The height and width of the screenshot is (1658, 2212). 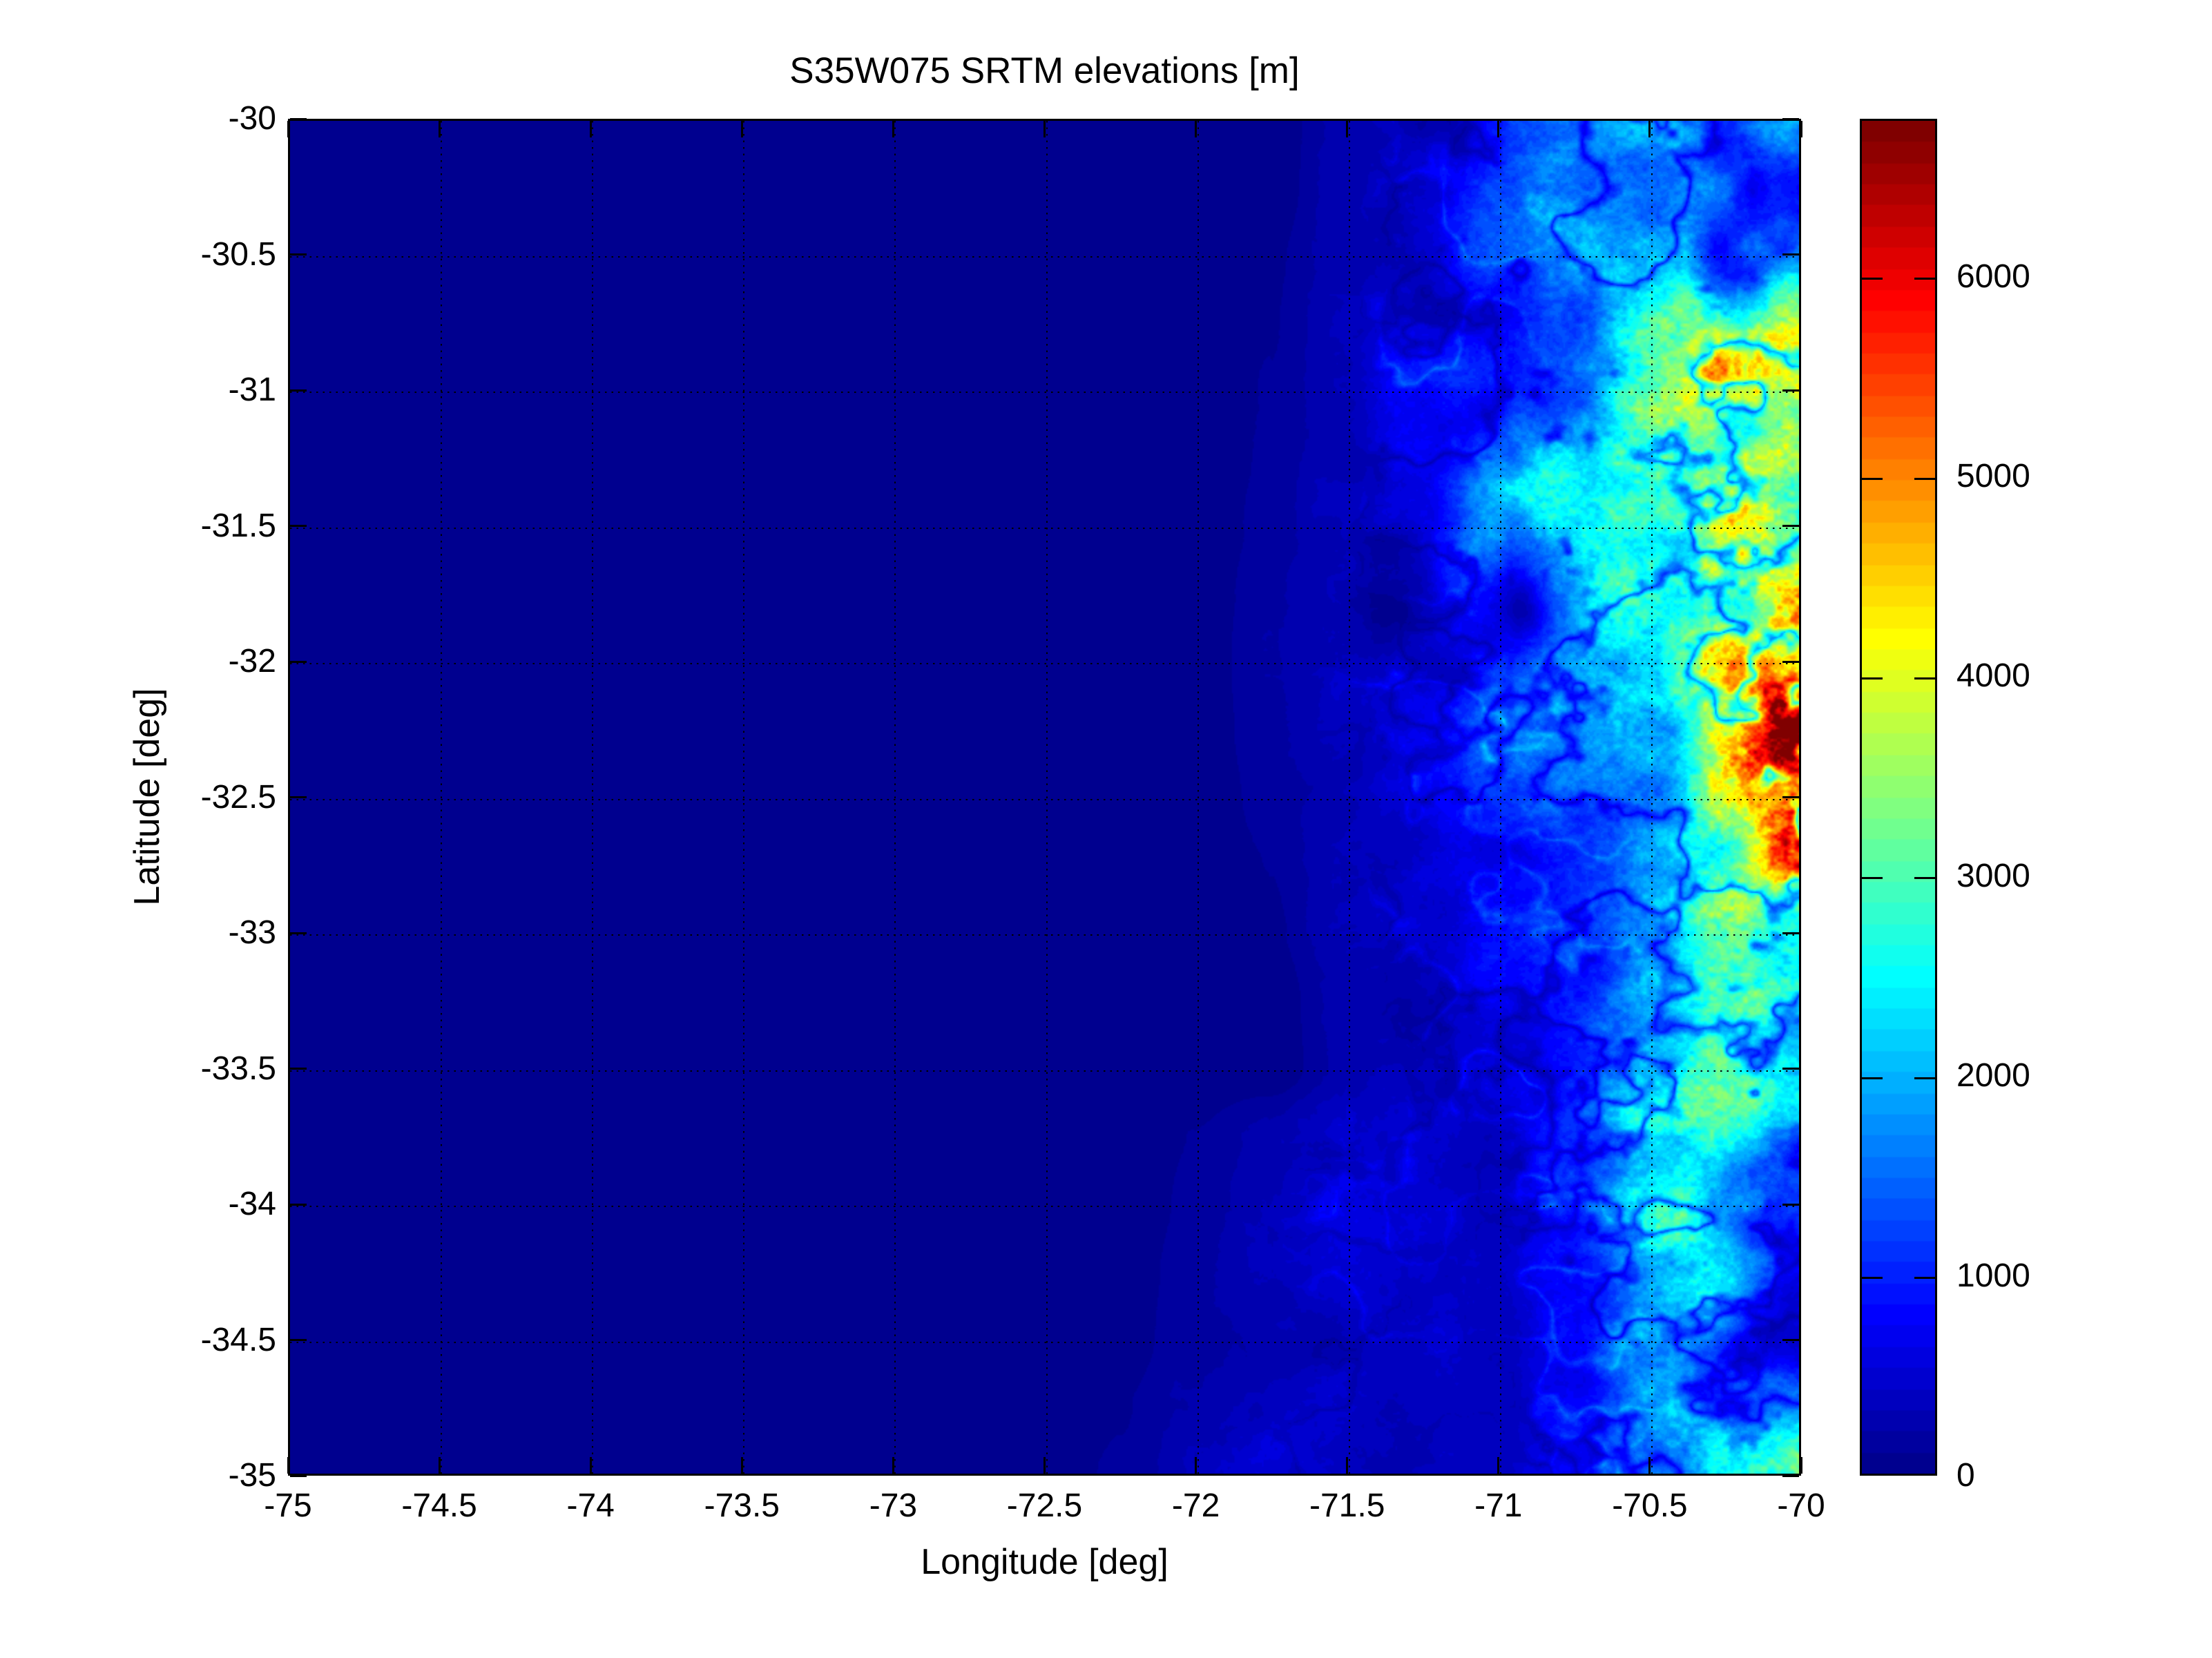 I want to click on y-tick-label: -34.5, so click(x=238, y=1339).